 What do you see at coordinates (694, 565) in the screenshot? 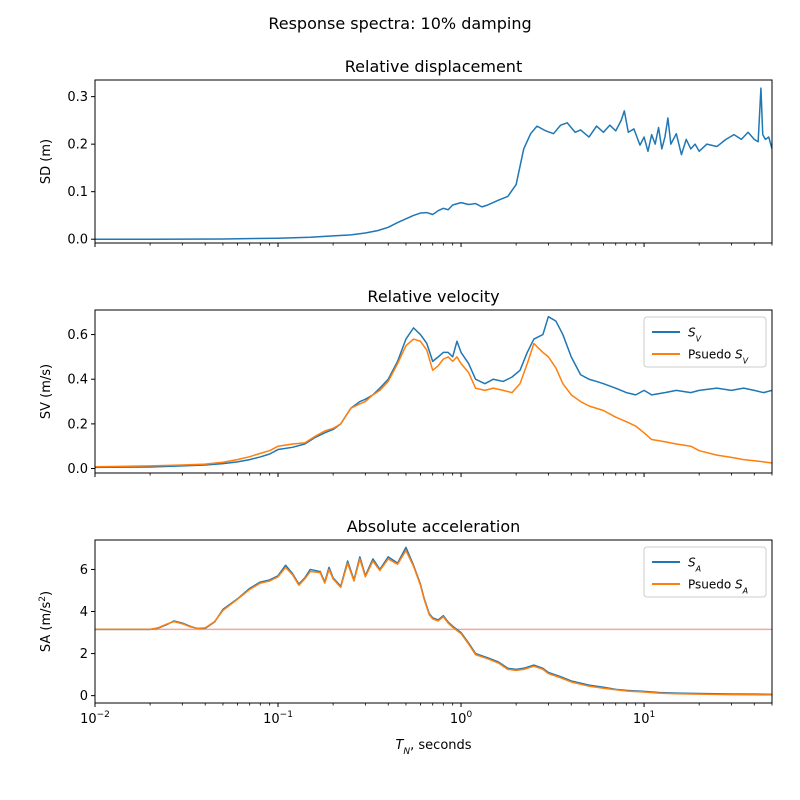
I see `legend-entry-label: SA` at bounding box center [694, 565].